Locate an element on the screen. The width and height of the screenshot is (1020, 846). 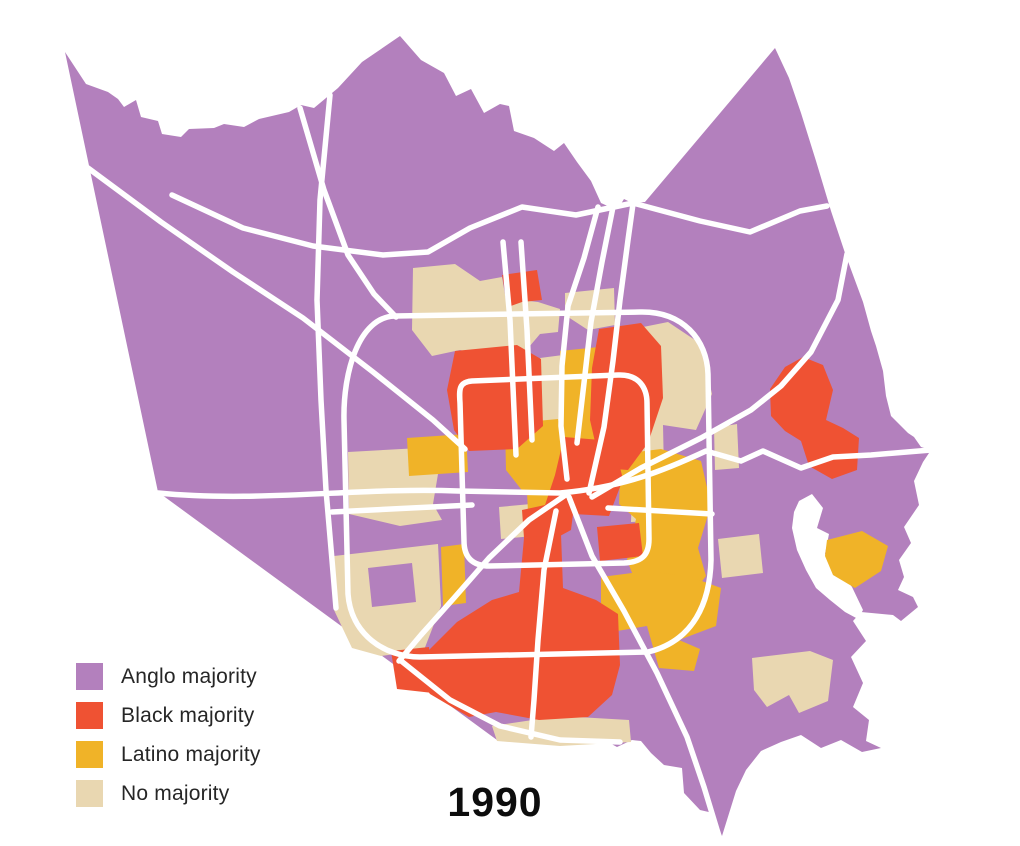
road-interstate-45-south is located at coordinates (643, 665).